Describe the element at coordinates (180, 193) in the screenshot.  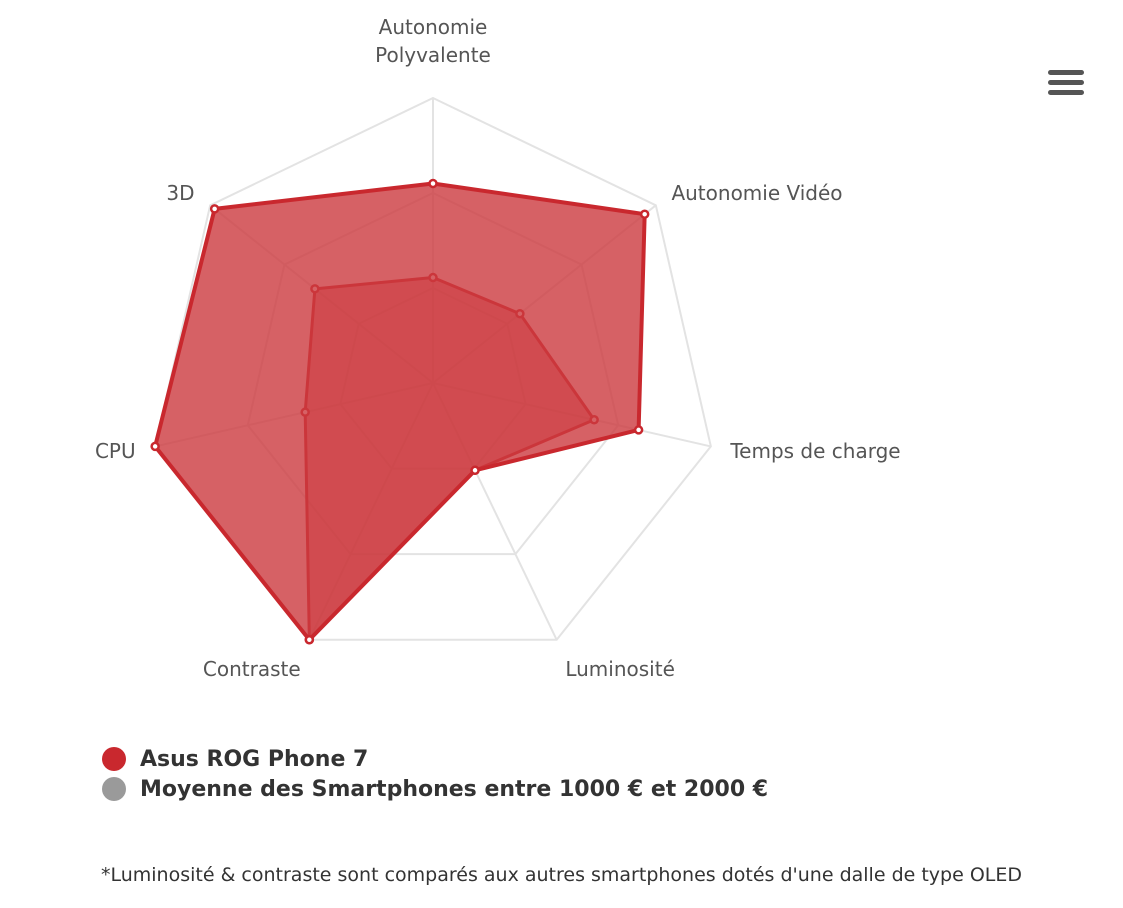
I see `axis-label: 3D` at that location.